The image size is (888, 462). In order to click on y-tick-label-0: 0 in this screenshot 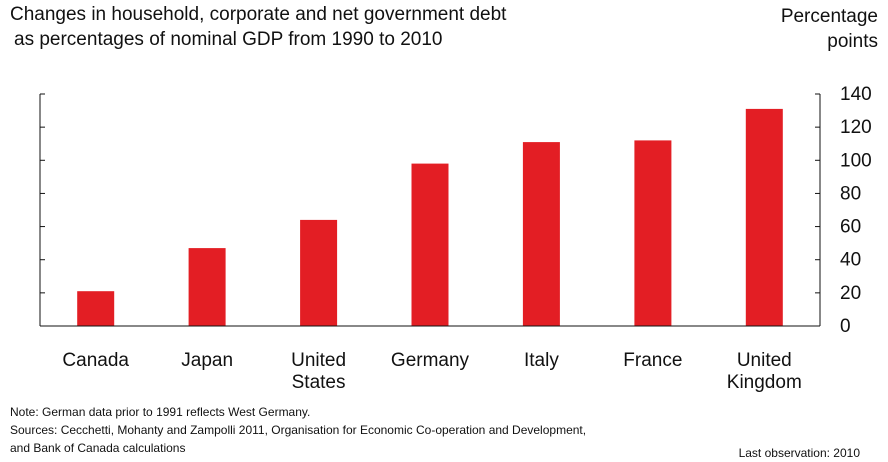, I will do `click(845, 326)`.